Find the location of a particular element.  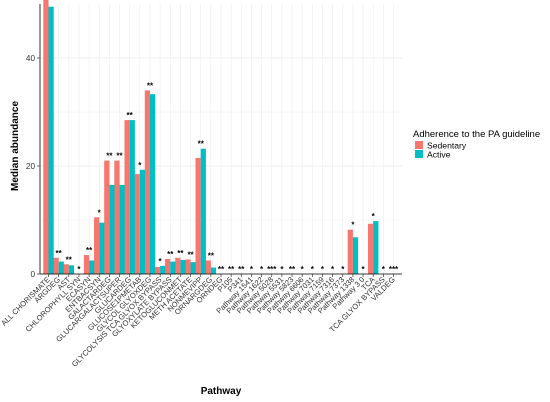

legend-swatch-sedentary is located at coordinates (419, 145).